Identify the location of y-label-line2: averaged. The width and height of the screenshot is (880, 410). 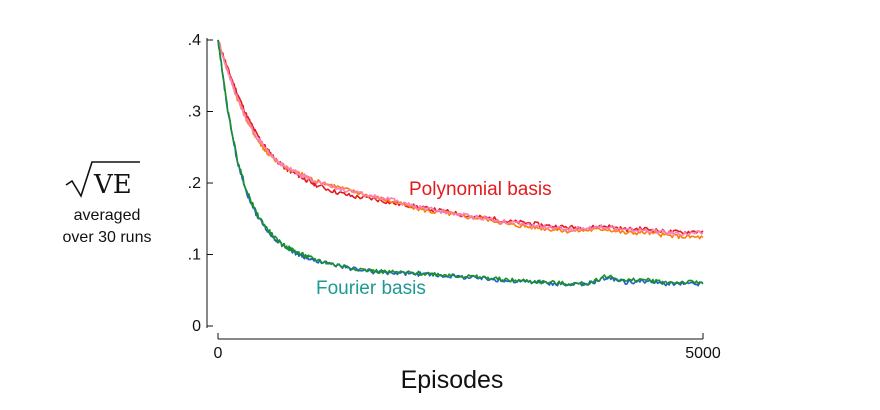
(107, 215).